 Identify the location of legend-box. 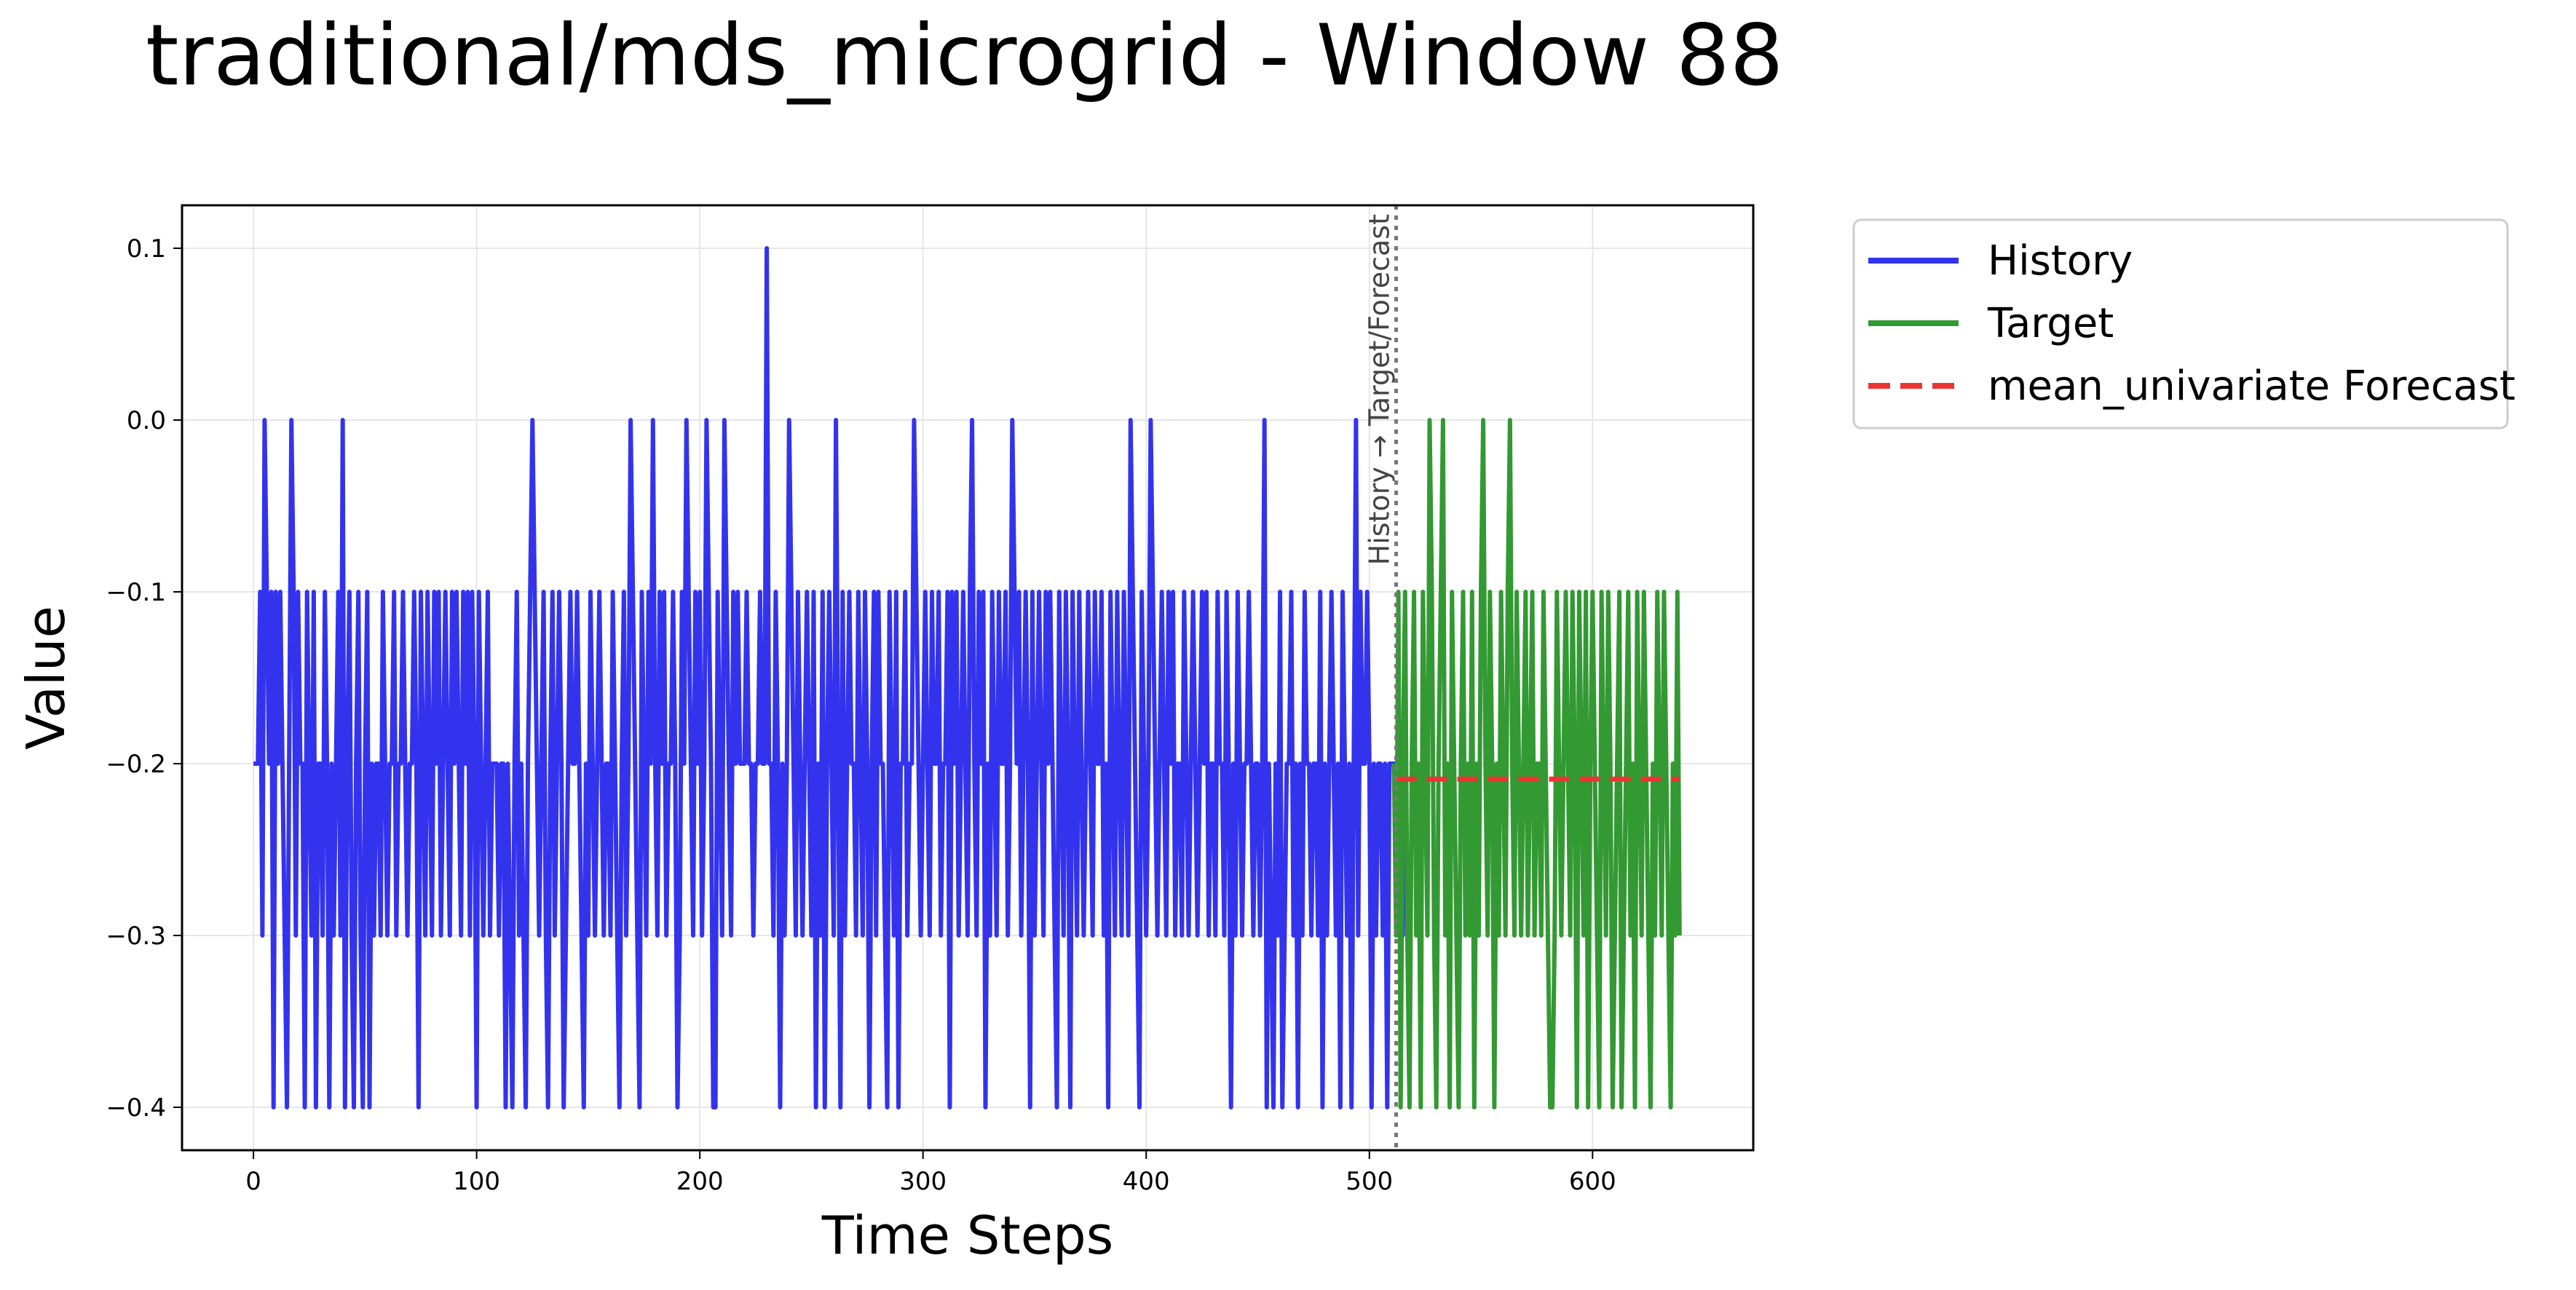
(2180, 324).